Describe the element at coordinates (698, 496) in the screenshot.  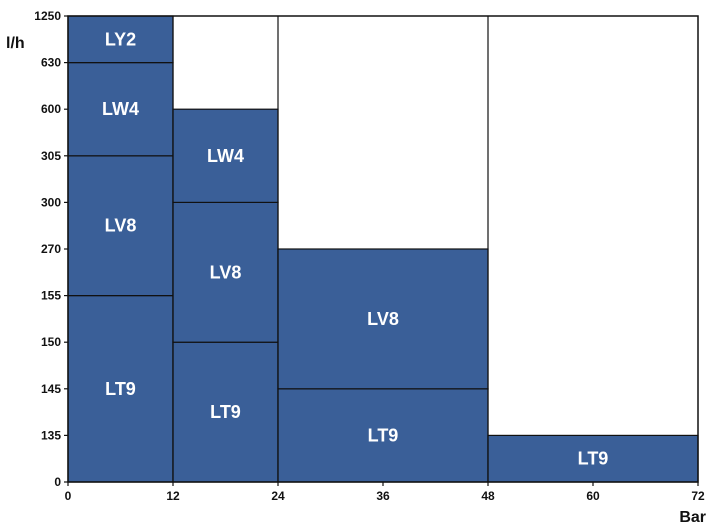
I see `x-tick-label: 72` at that location.